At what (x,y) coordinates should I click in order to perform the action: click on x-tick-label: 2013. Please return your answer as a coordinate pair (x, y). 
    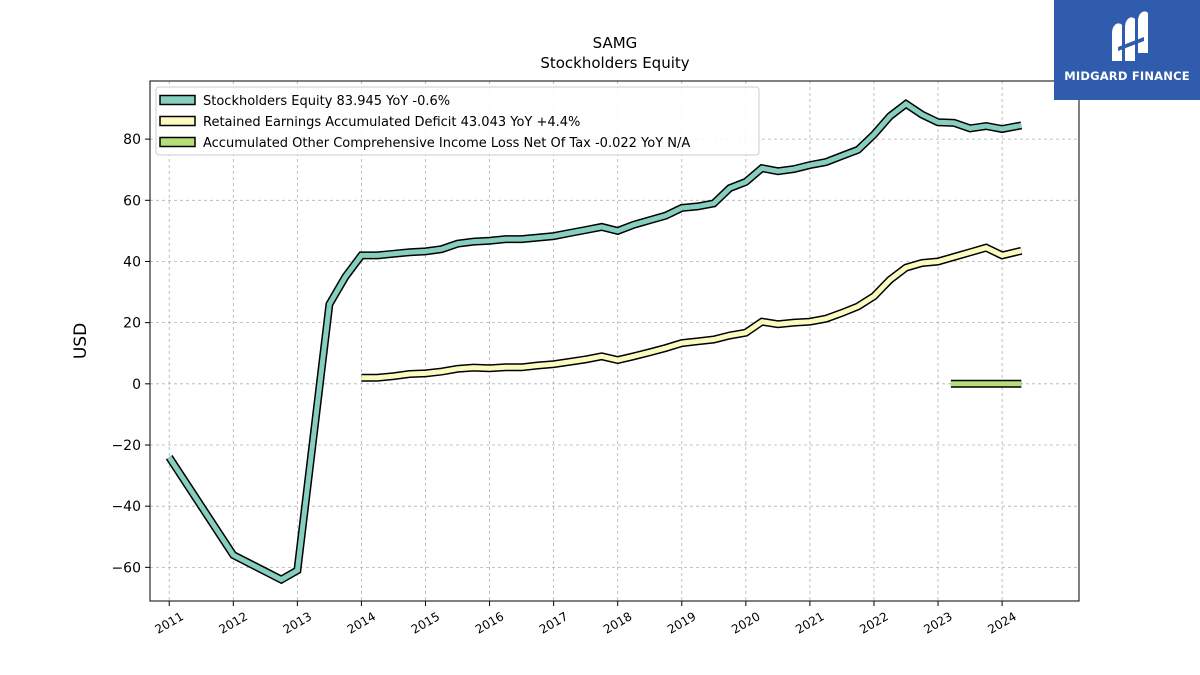
    Looking at the image, I should click on (297, 622).